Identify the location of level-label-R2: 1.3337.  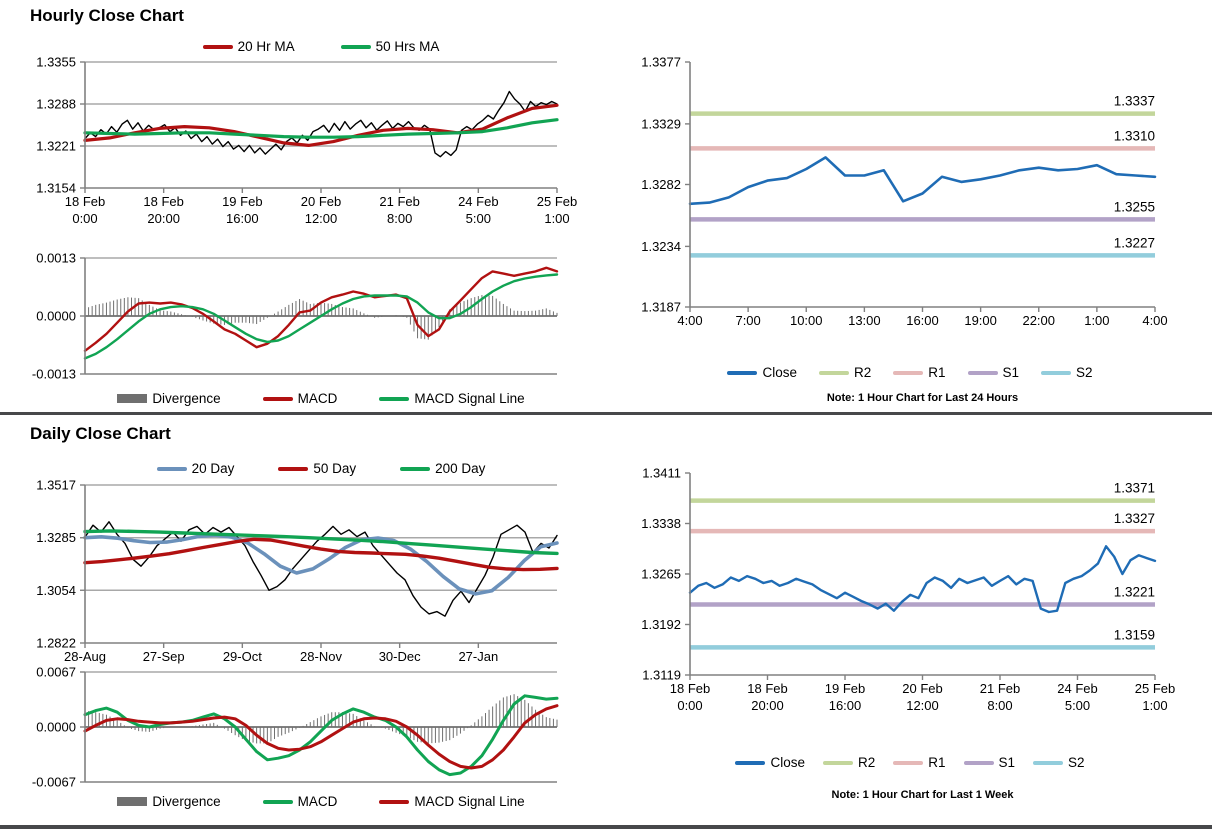
(1134, 101).